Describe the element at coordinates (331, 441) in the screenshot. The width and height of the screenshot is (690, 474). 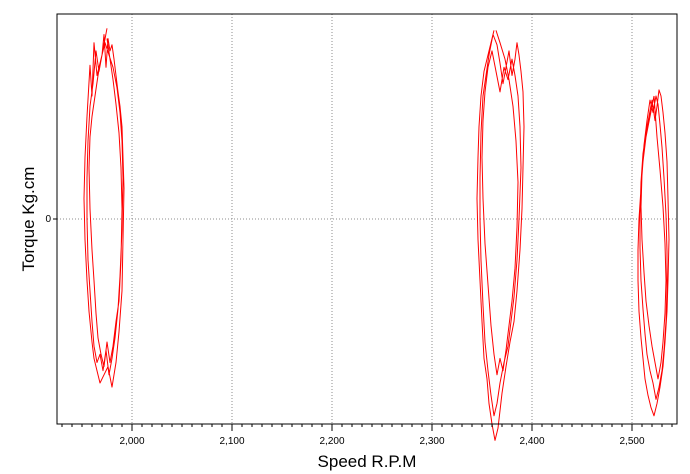
I see `x-tick-label: 2,200` at that location.